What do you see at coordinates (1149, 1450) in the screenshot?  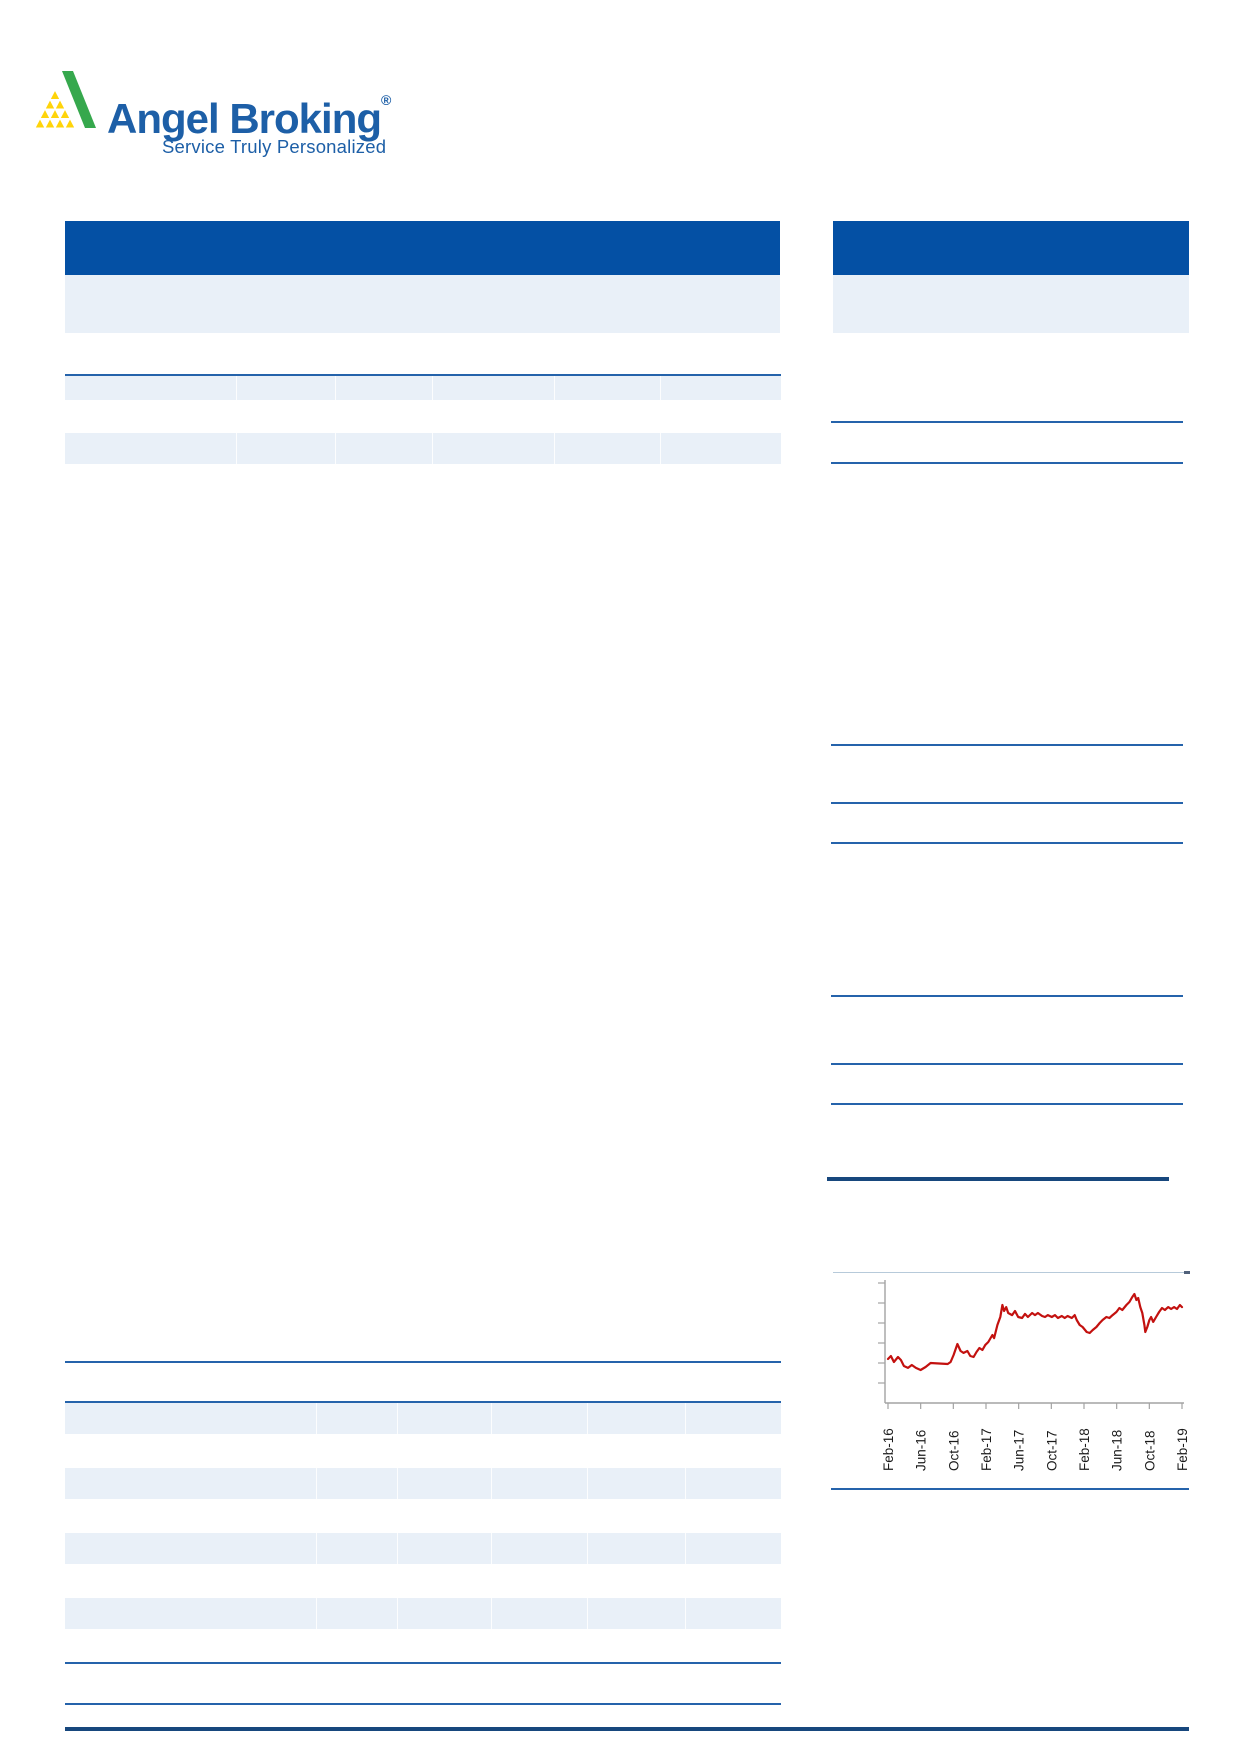 I see `x-tick-label: Oct-18` at bounding box center [1149, 1450].